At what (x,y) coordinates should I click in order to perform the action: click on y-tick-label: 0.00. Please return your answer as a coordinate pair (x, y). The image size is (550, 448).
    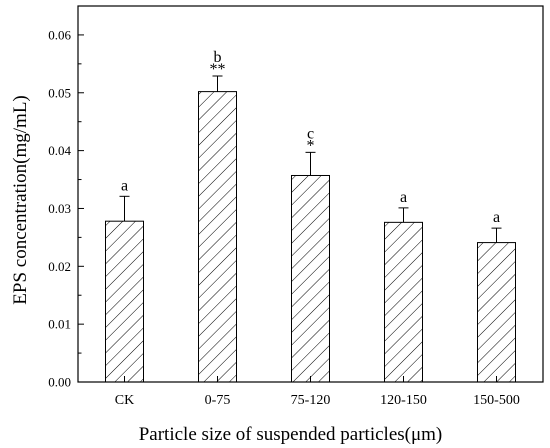
    Looking at the image, I should click on (59, 382).